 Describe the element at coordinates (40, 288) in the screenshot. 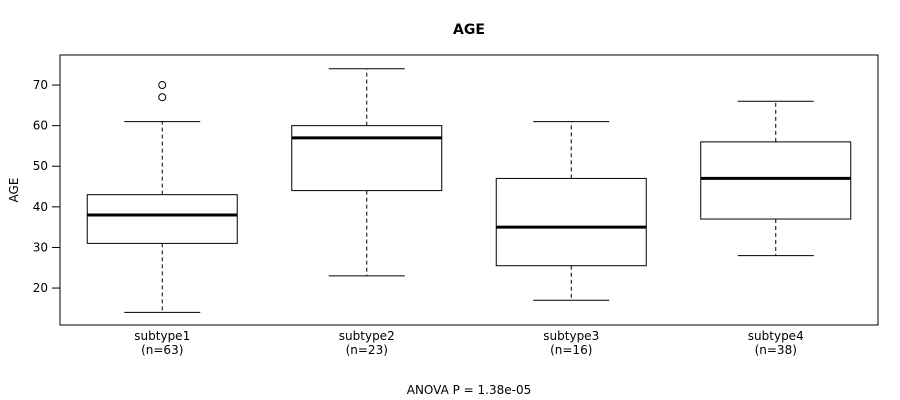

I see `y-tick-label: 20` at that location.